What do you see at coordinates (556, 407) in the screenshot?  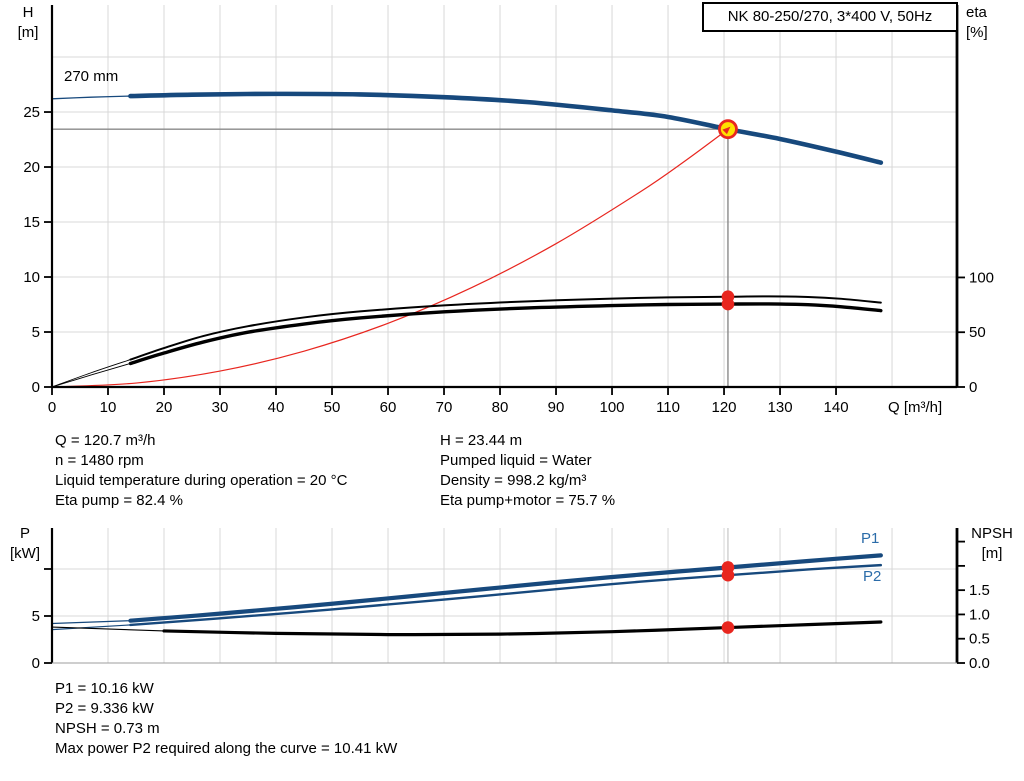 I see `svg-text: 90` at bounding box center [556, 407].